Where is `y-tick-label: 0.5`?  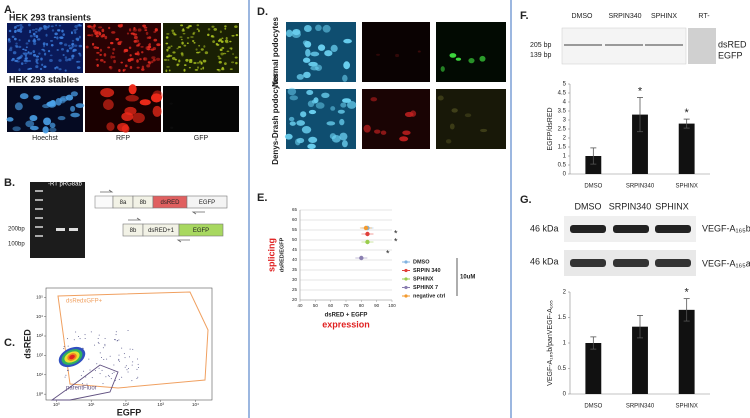
y-tick-label: 0.5 is located at coordinates (562, 166).